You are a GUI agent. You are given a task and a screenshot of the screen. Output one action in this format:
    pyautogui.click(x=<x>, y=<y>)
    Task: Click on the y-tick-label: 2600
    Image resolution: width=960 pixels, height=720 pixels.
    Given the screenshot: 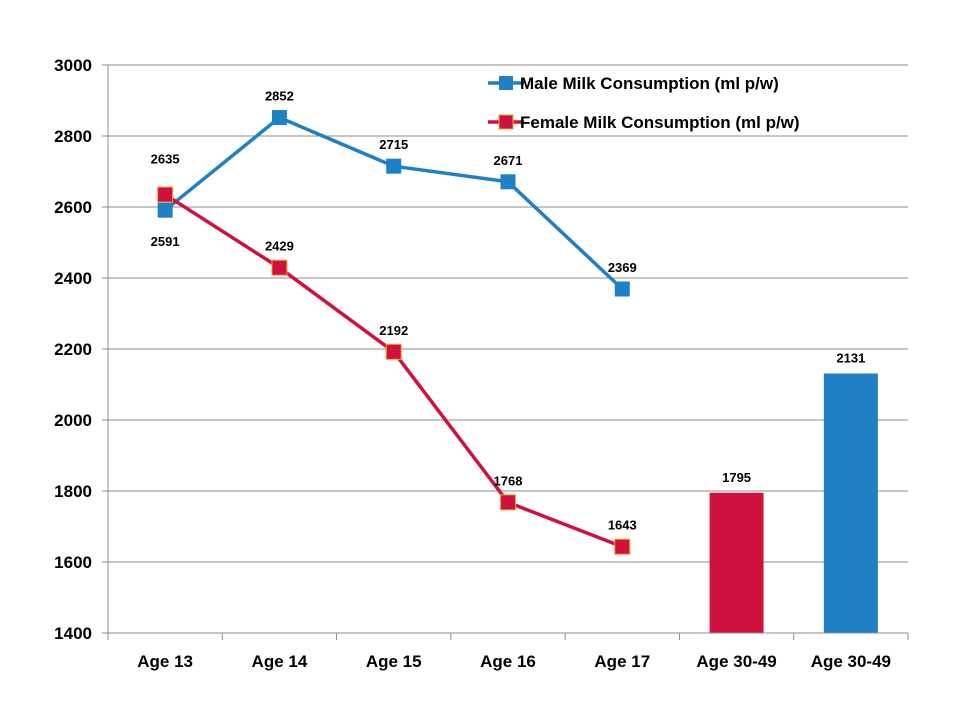 What is the action you would take?
    pyautogui.click(x=73, y=207)
    